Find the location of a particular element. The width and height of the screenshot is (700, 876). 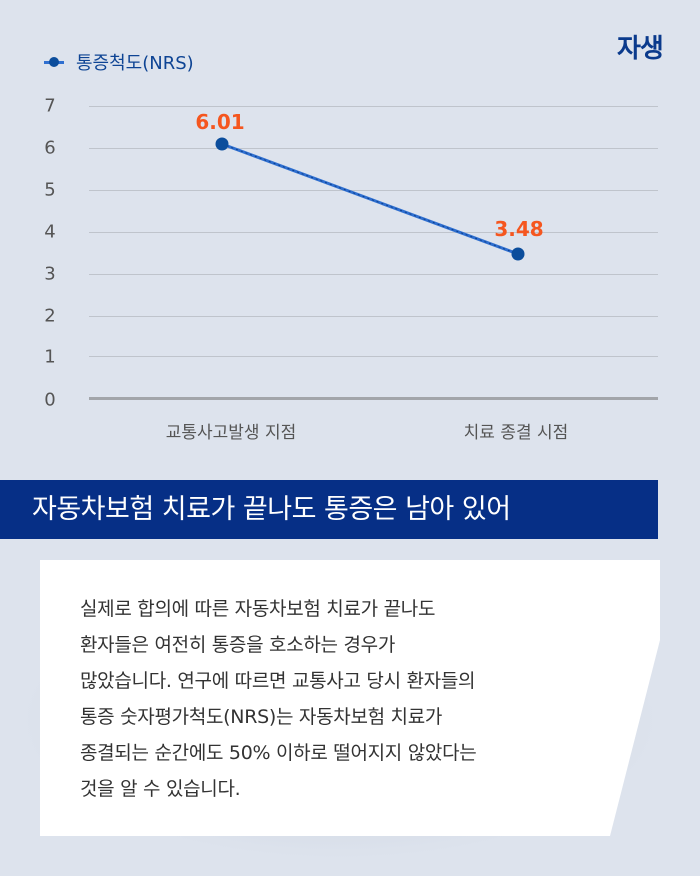

y-tick-7: 7 is located at coordinates (50, 106).